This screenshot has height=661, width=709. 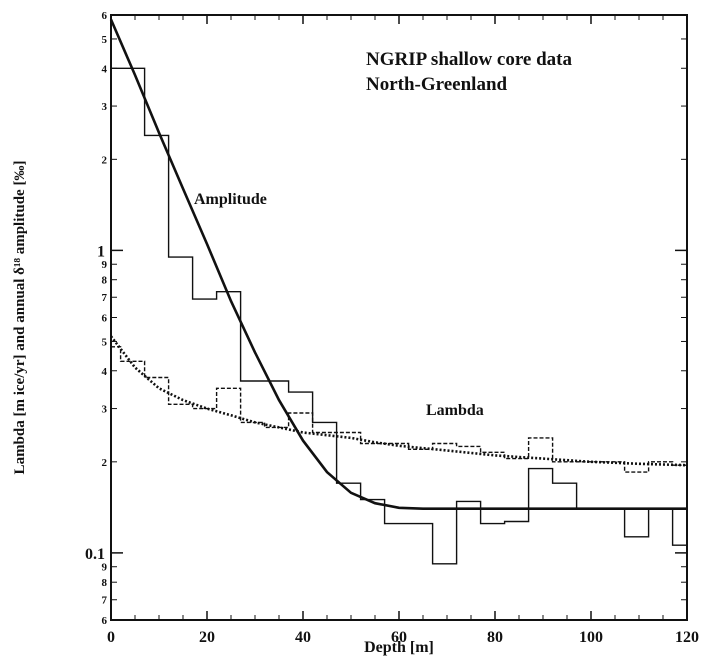 What do you see at coordinates (230, 199) in the screenshot?
I see `series-label-amplitude: Amplitude` at bounding box center [230, 199].